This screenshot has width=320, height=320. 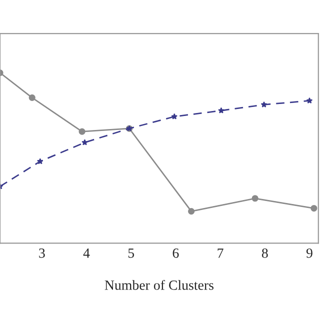 I want to click on x-tick-label: 5, so click(x=131, y=253).